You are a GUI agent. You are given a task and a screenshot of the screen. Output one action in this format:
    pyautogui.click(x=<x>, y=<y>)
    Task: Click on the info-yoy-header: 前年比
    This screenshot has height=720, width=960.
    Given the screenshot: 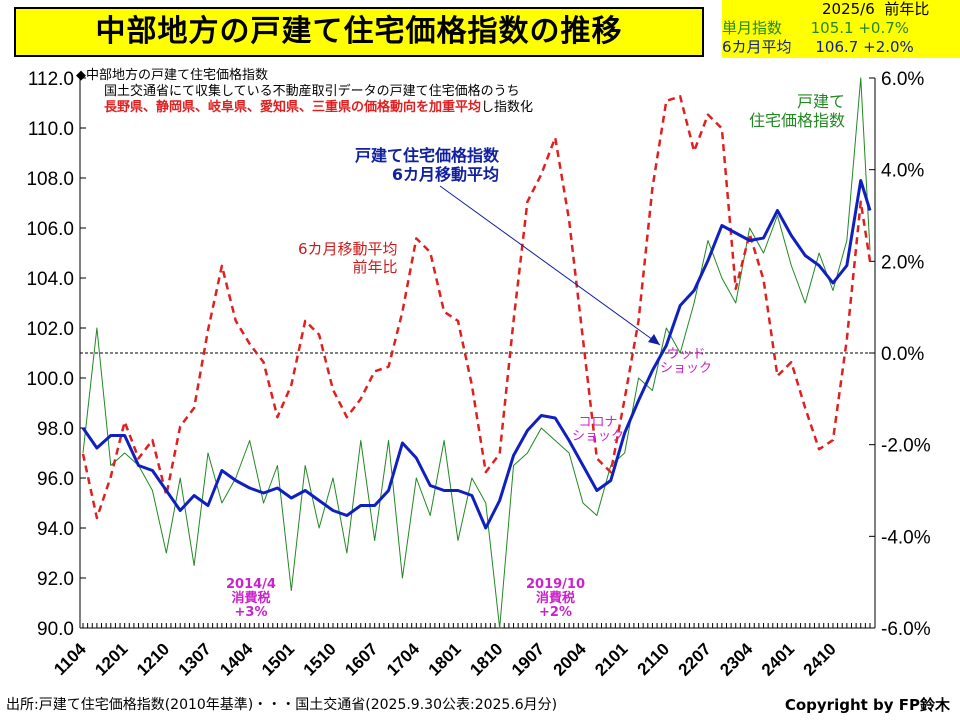 What is the action you would take?
    pyautogui.click(x=907, y=9)
    